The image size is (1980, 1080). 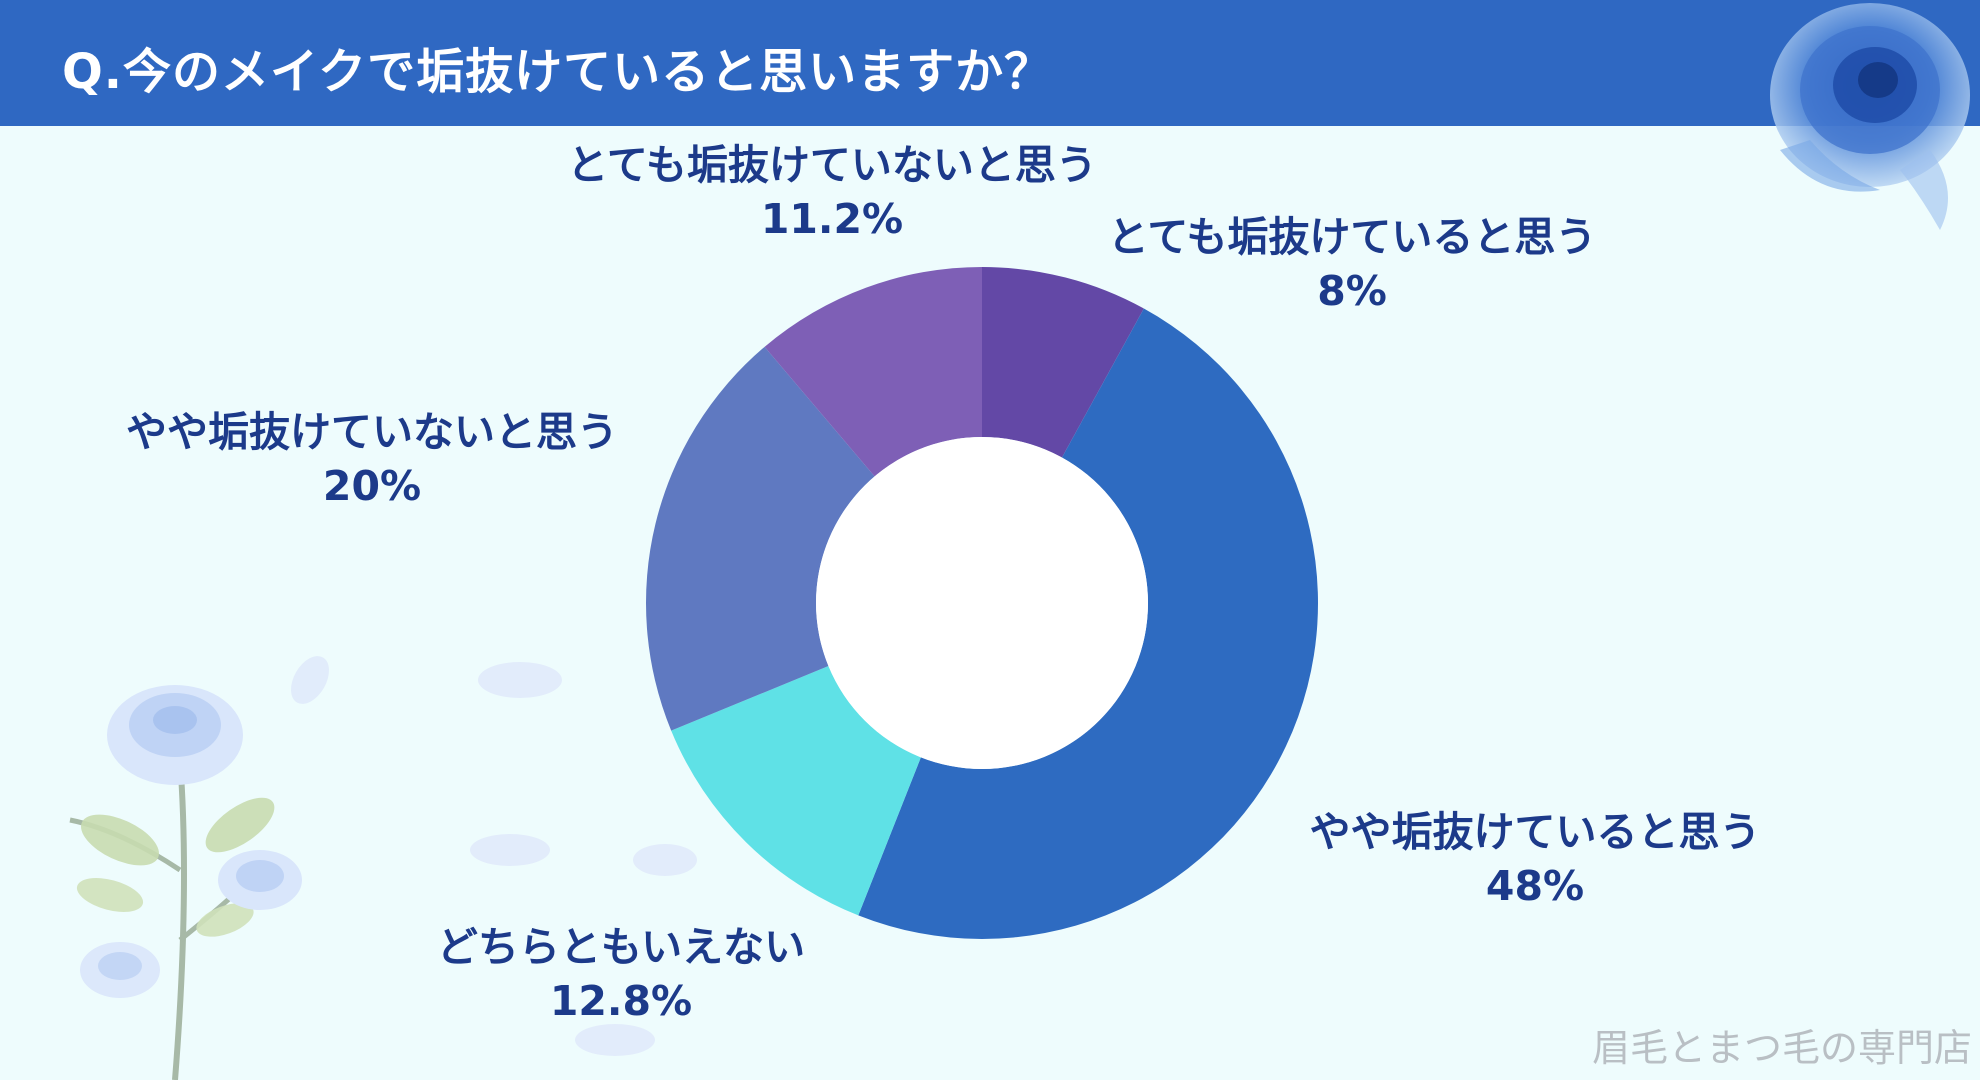 I want to click on blue-rose-icon, so click(x=1870, y=116).